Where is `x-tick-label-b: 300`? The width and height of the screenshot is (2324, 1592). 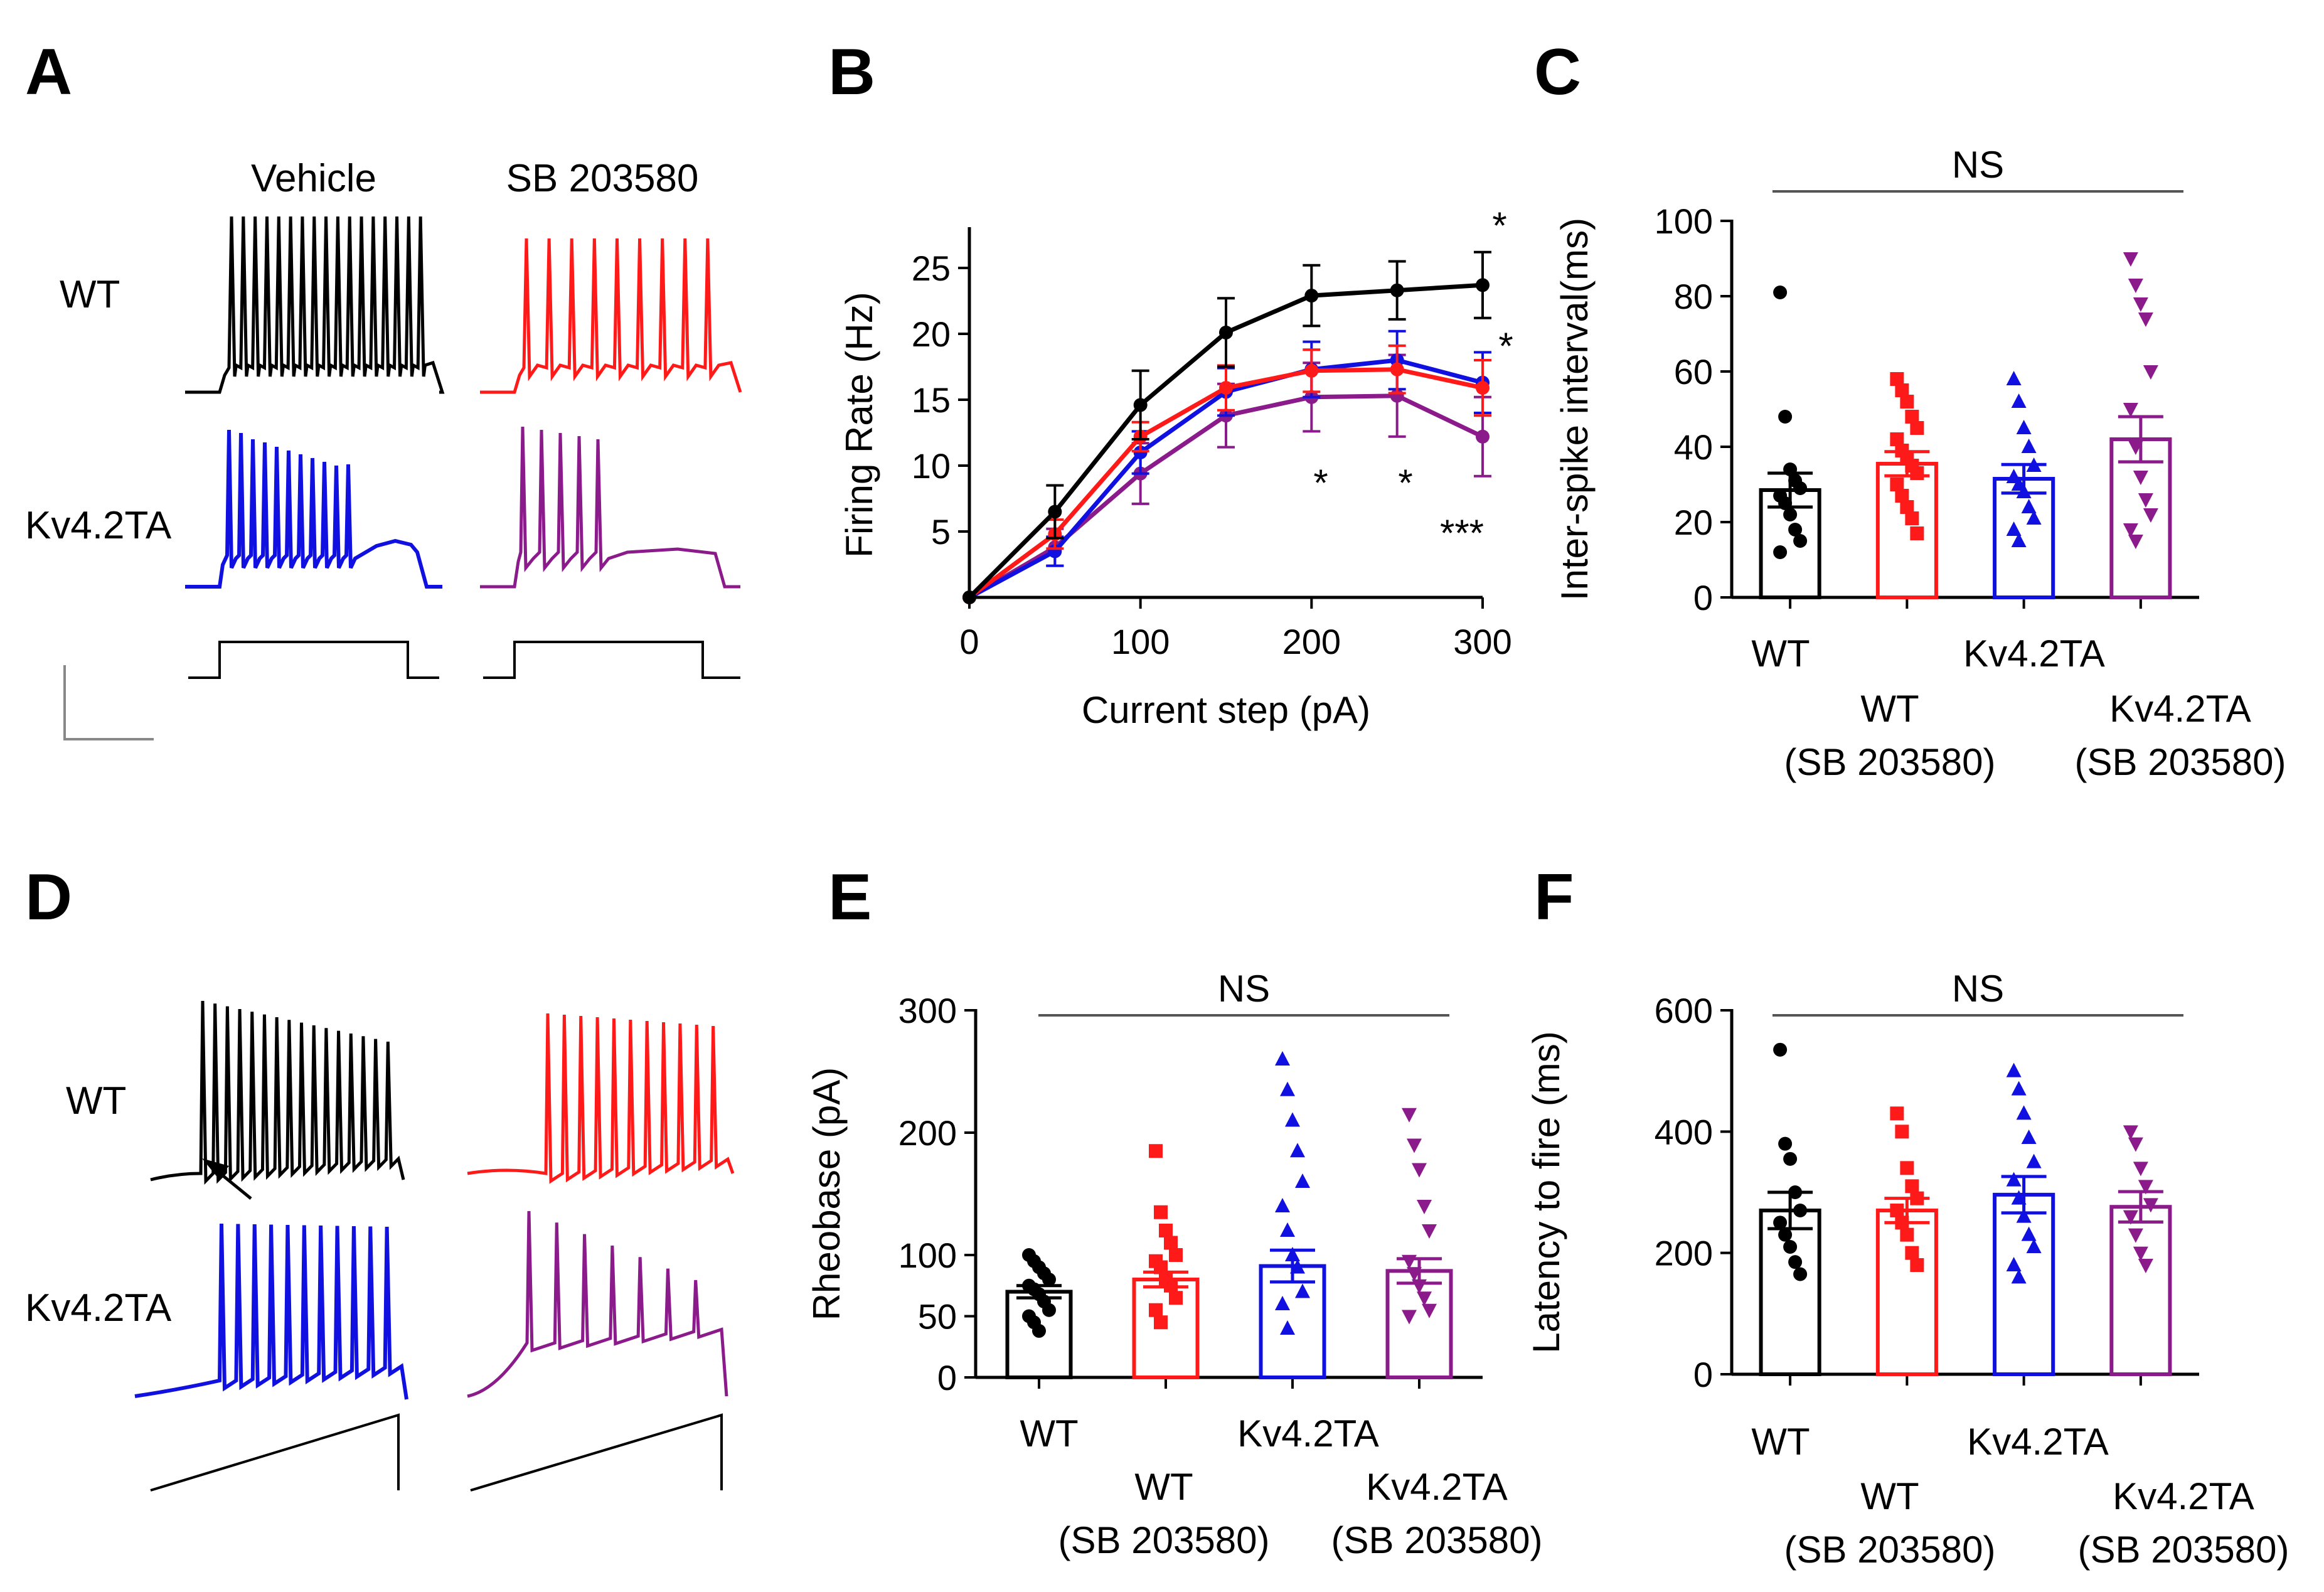 x-tick-label-b: 300 is located at coordinates (1482, 641).